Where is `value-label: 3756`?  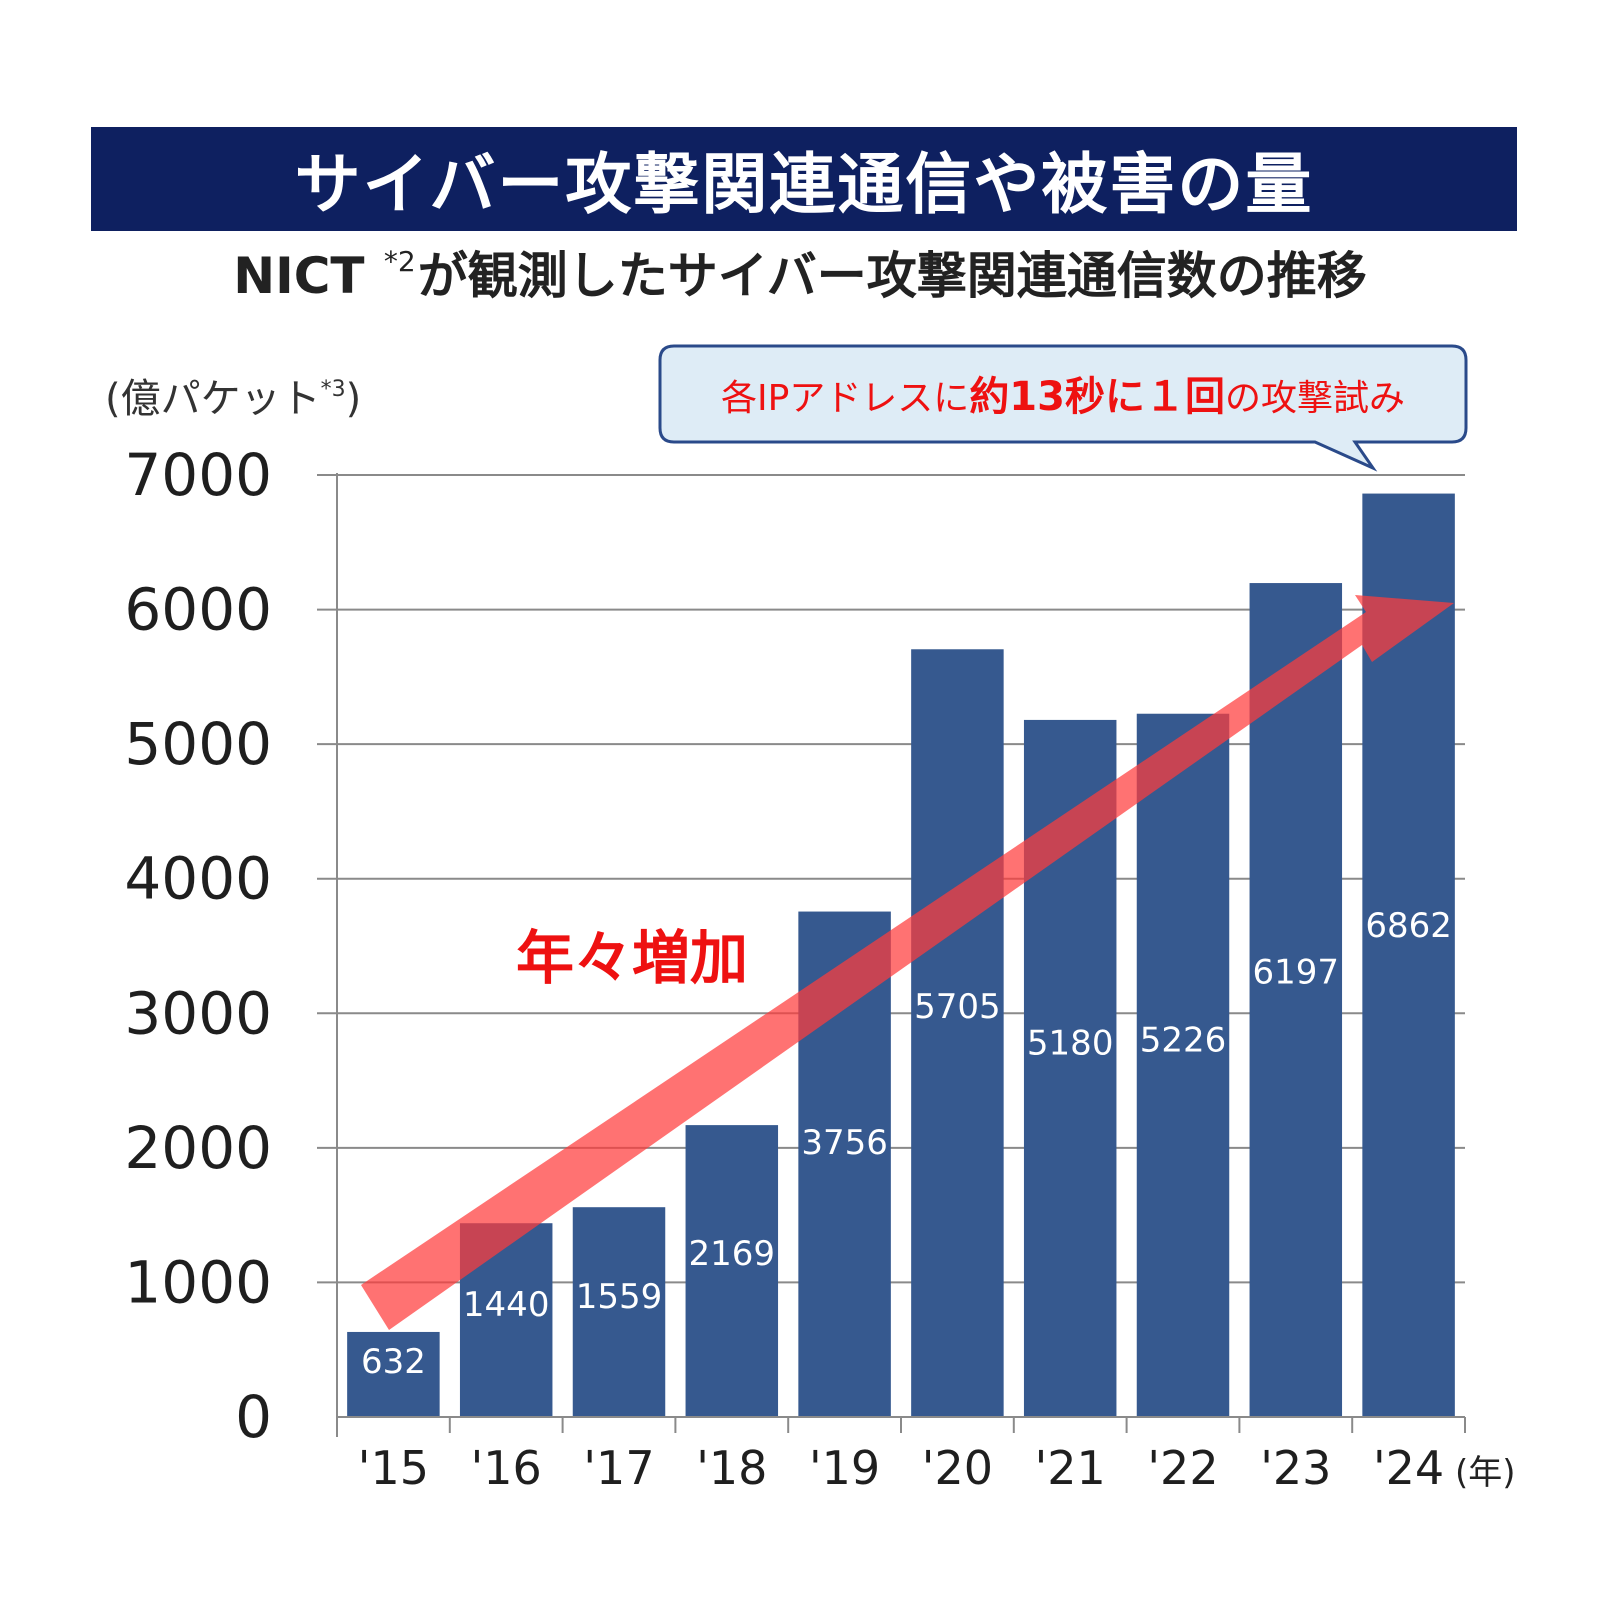
value-label: 3756 is located at coordinates (844, 1143).